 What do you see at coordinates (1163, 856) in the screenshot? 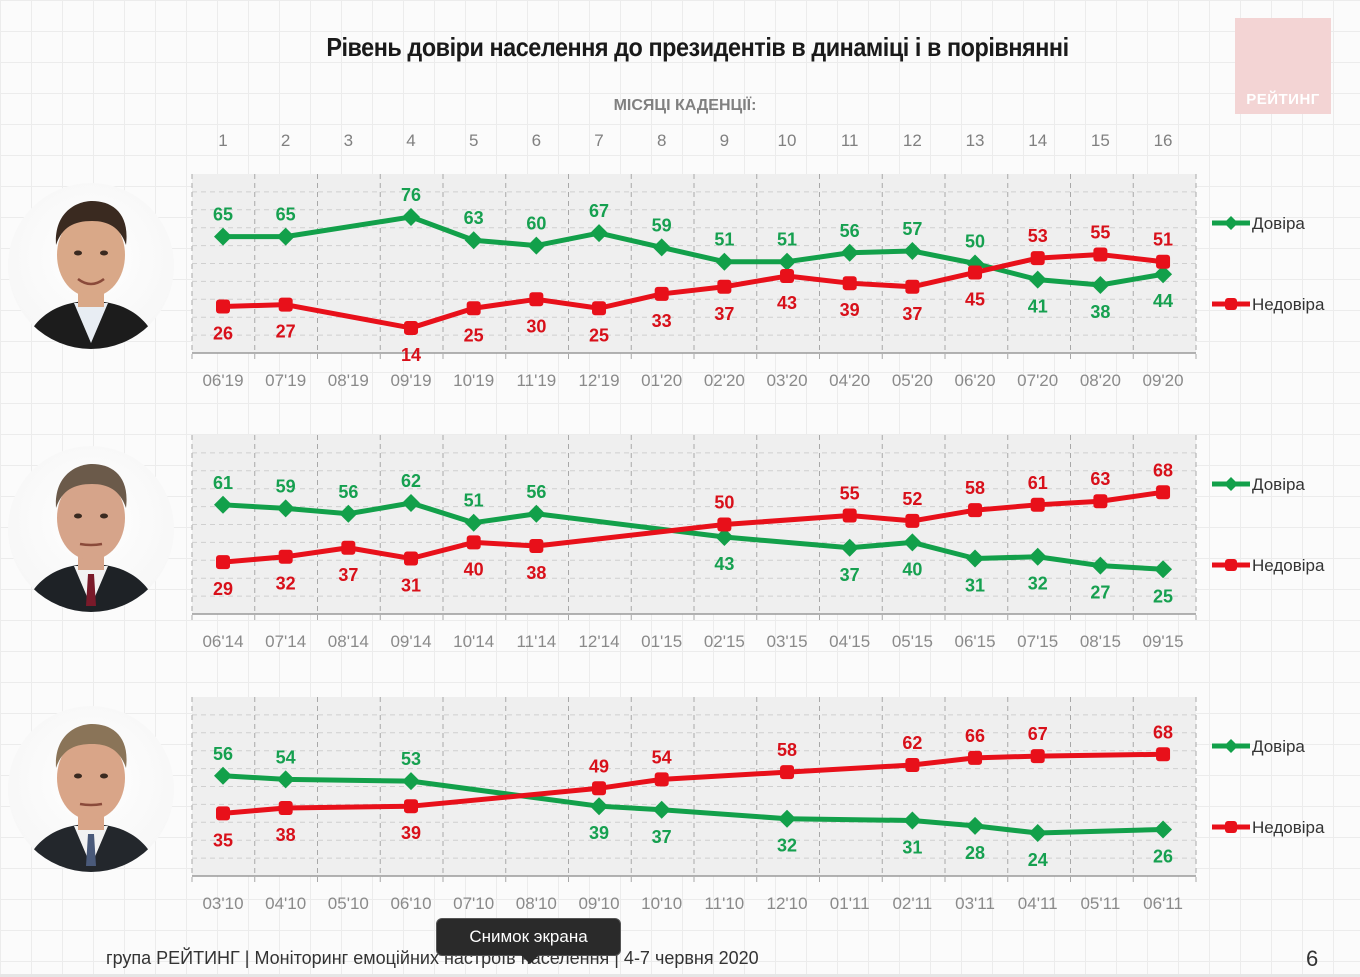
I see `trust-value-label: 26` at bounding box center [1163, 856].